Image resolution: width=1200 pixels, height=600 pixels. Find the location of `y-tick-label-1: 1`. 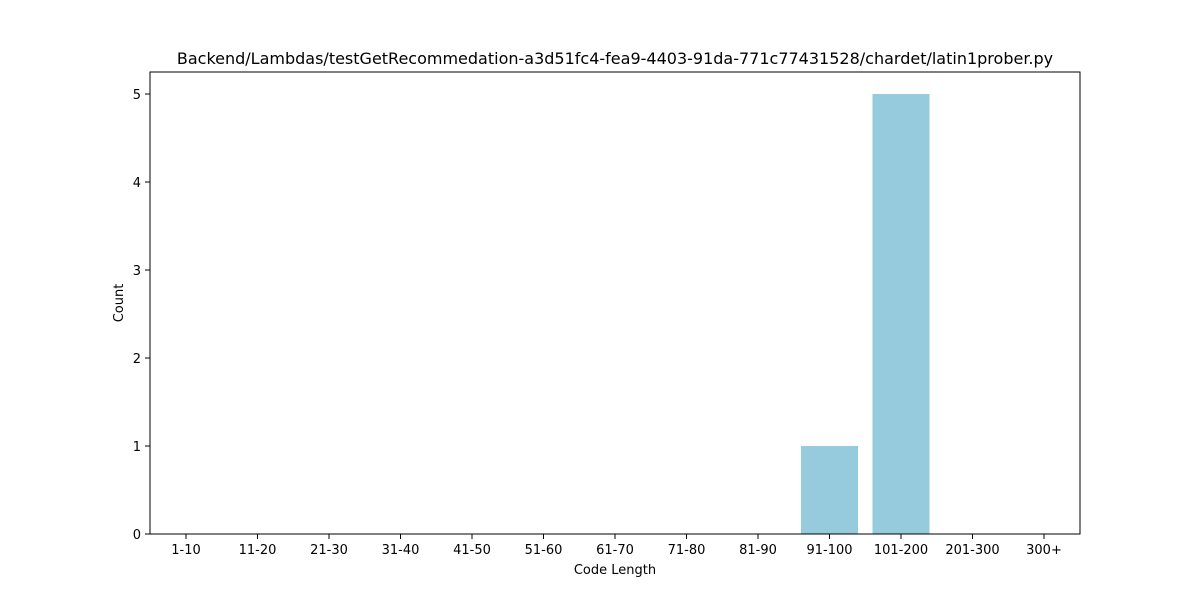

y-tick-label-1: 1 is located at coordinates (137, 447).